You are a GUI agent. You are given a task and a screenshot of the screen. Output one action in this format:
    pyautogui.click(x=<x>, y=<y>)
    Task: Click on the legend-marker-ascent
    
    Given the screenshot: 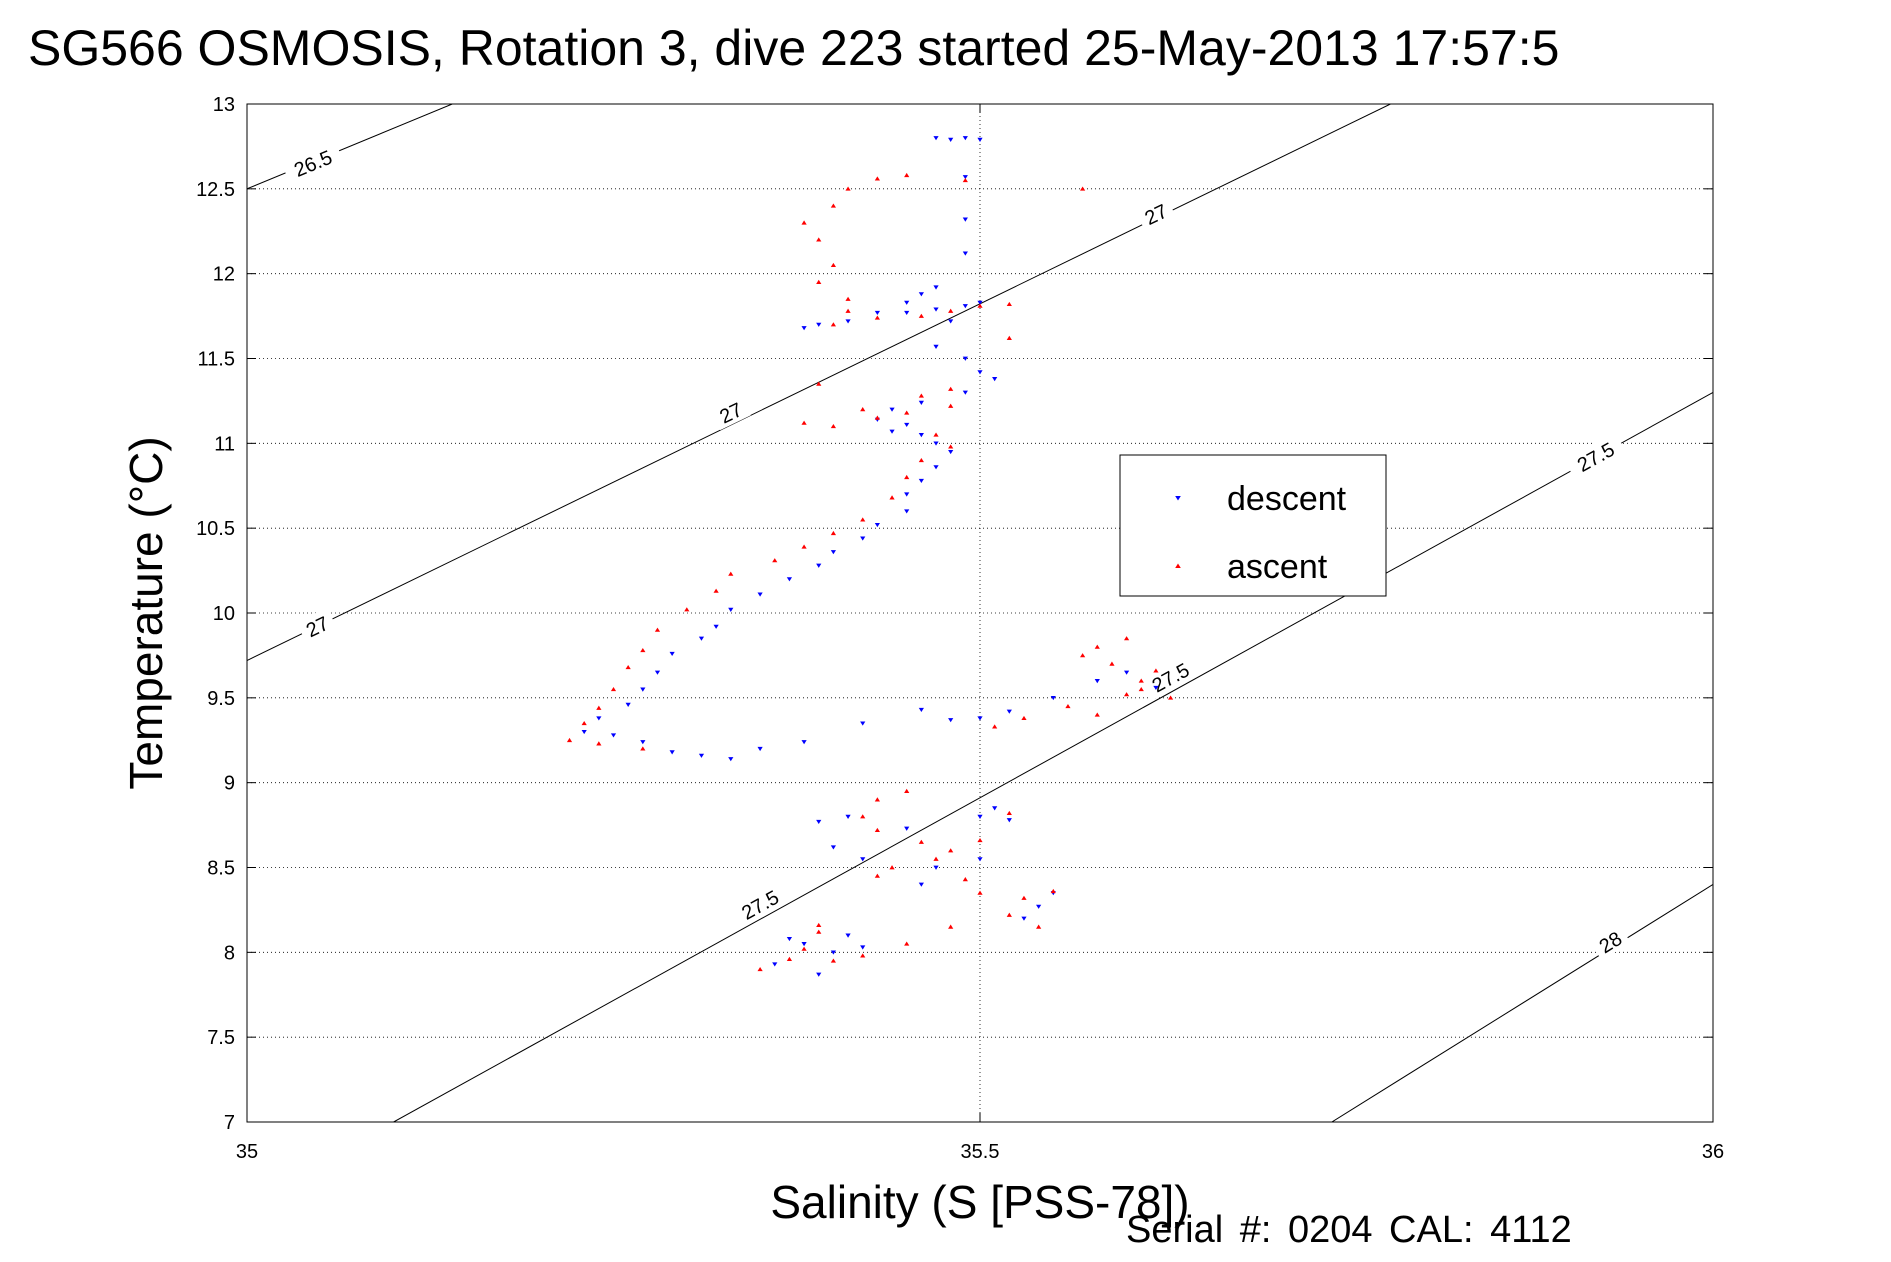 What is the action you would take?
    pyautogui.click(x=1178, y=565)
    